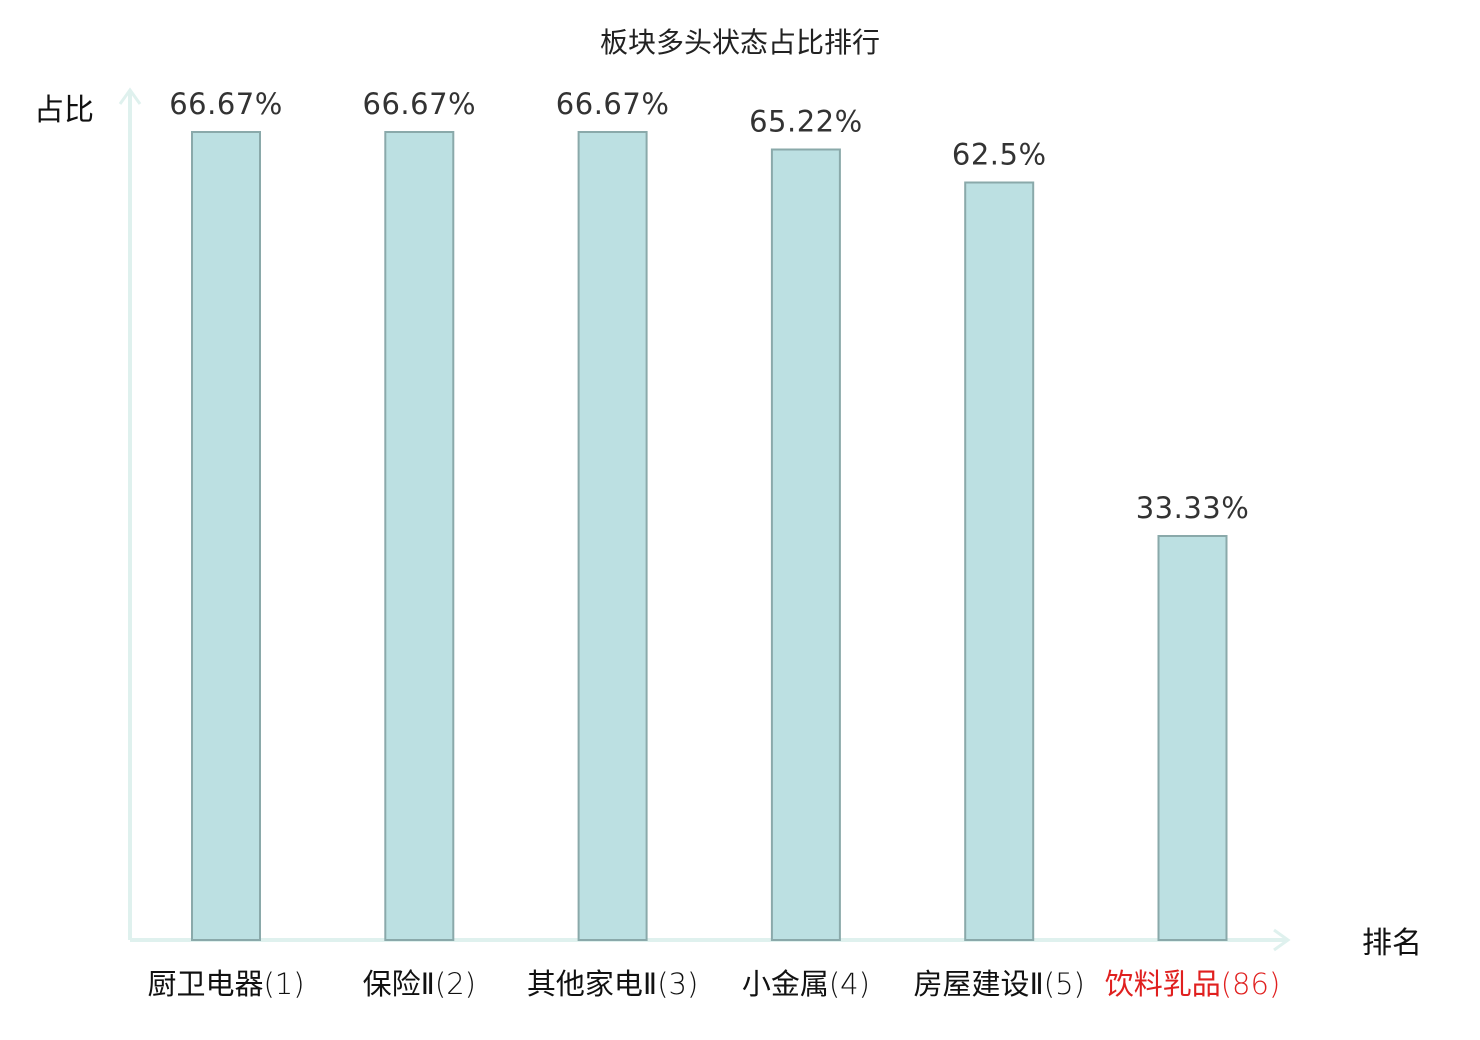  I want to click on category-label-4: 小金属(4), so click(806, 984).